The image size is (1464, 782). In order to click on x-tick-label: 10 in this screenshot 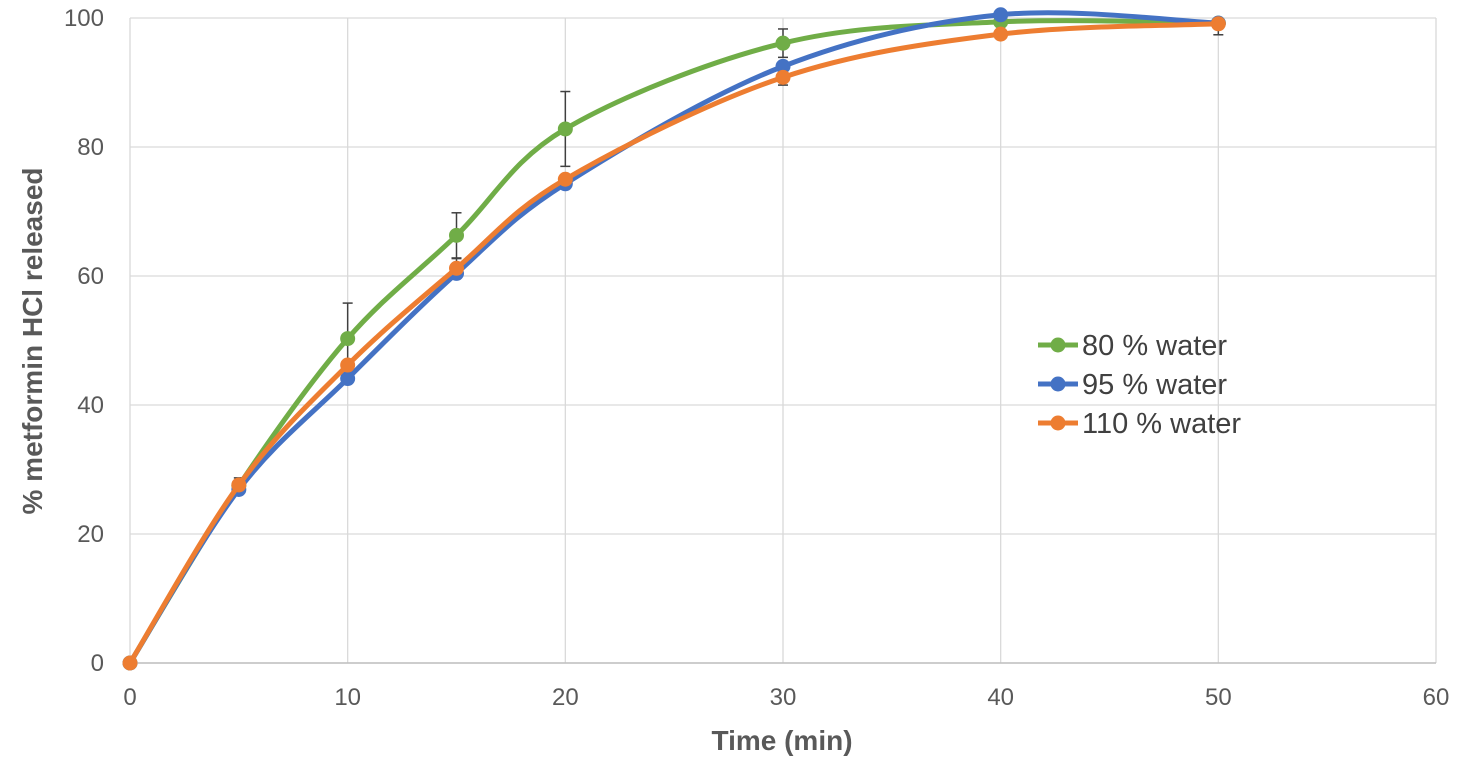, I will do `click(347, 697)`.